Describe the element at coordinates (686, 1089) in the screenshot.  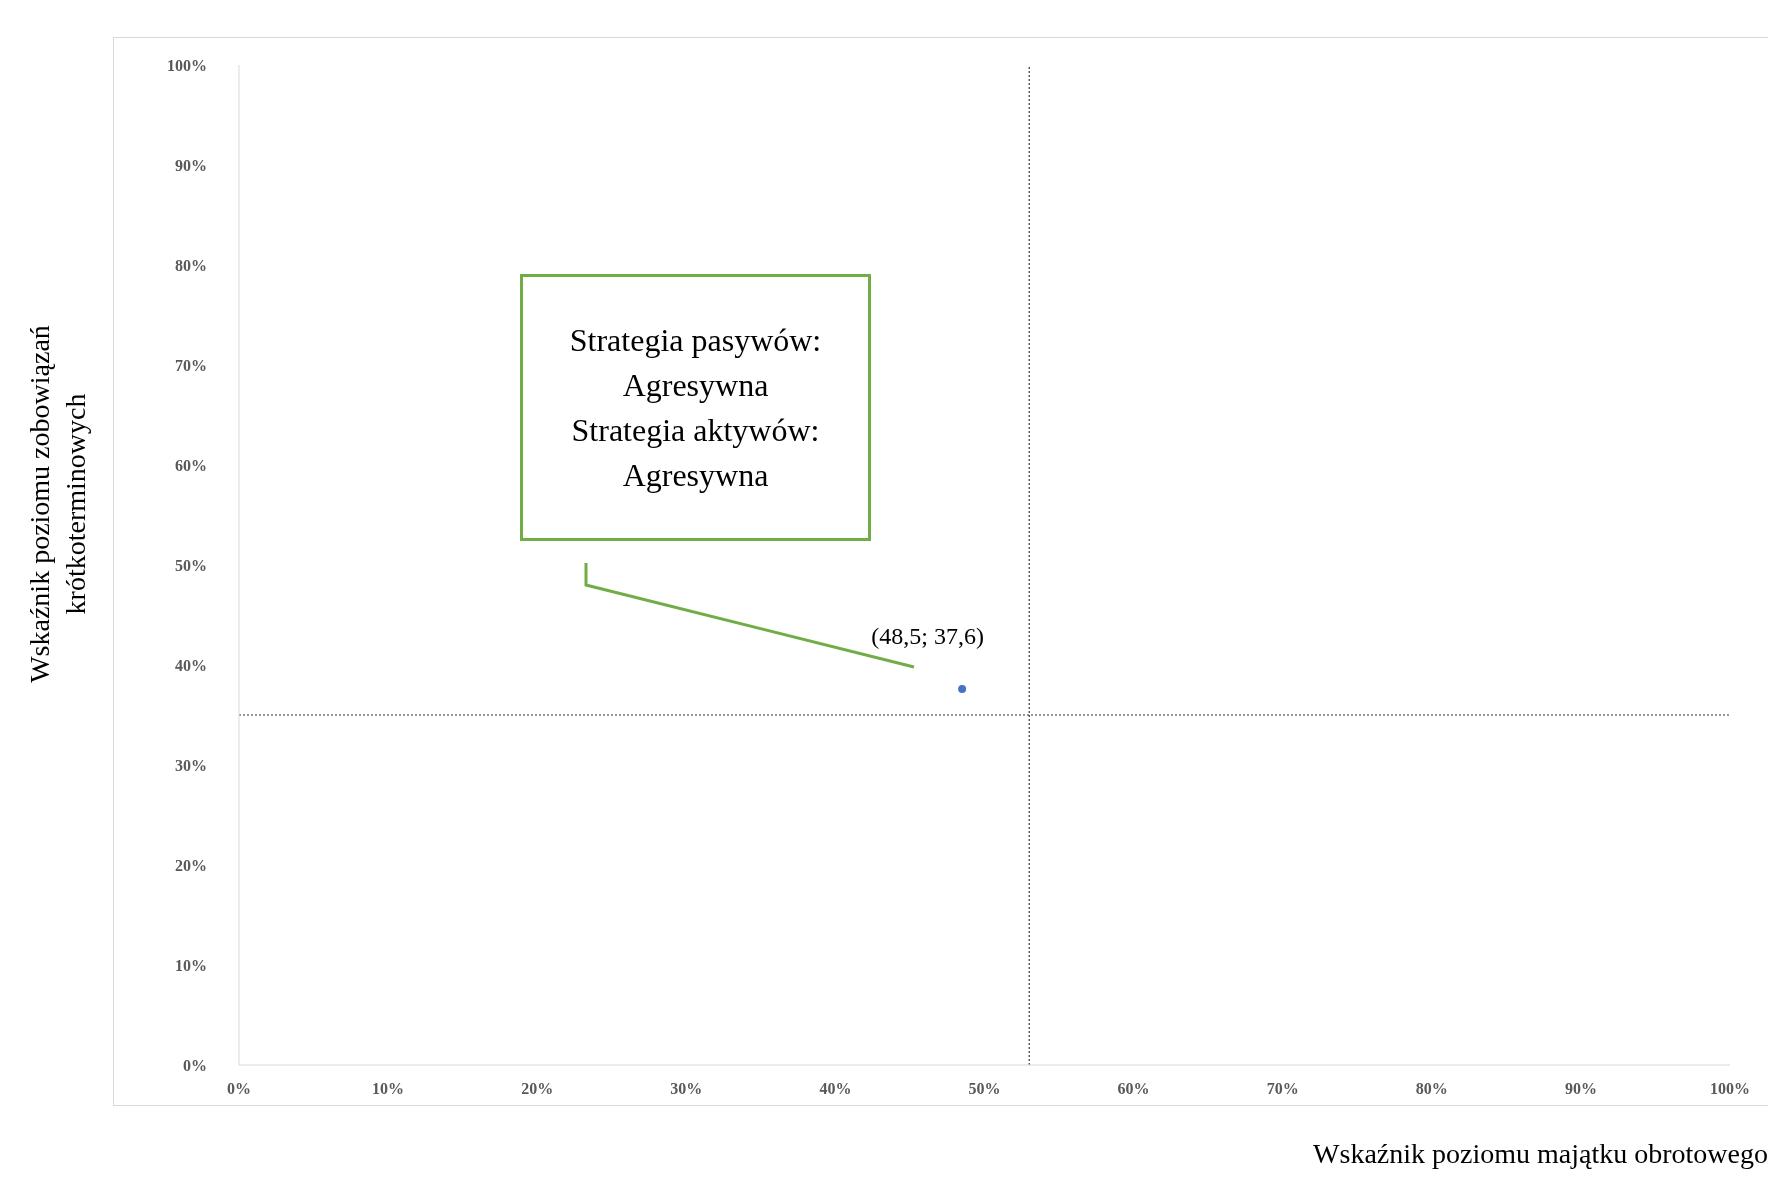
I see `x-tick-label: 30%` at that location.